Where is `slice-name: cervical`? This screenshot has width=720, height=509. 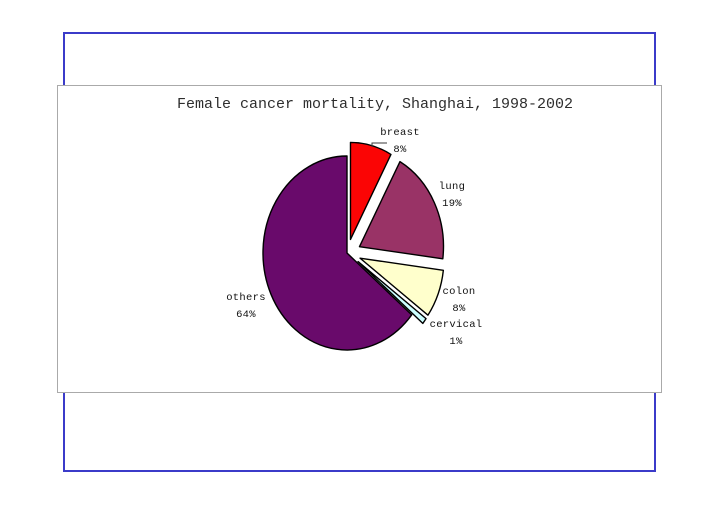 slice-name: cervical is located at coordinates (456, 325).